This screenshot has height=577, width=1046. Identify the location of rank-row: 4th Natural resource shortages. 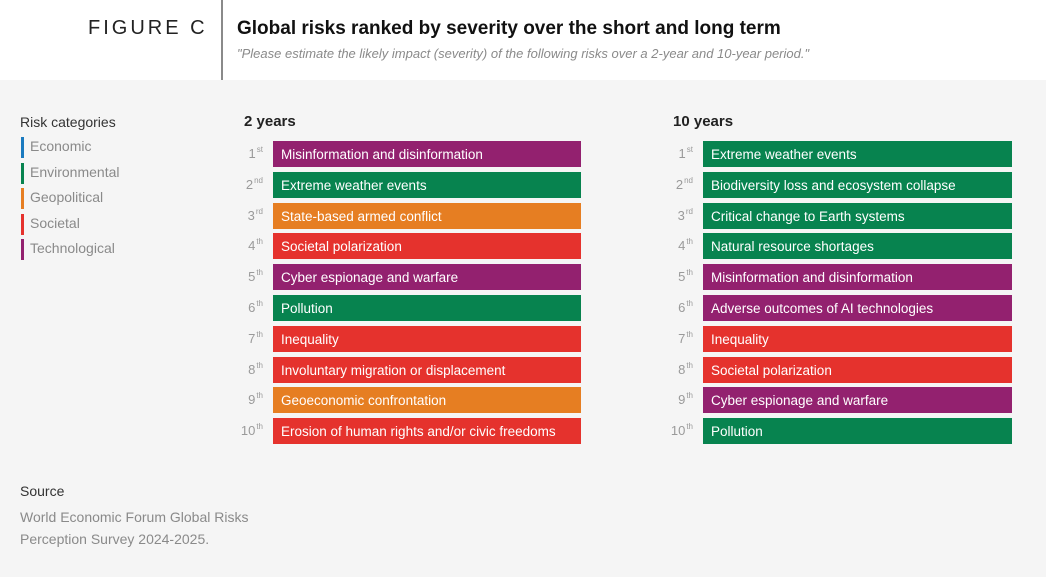
(837, 246).